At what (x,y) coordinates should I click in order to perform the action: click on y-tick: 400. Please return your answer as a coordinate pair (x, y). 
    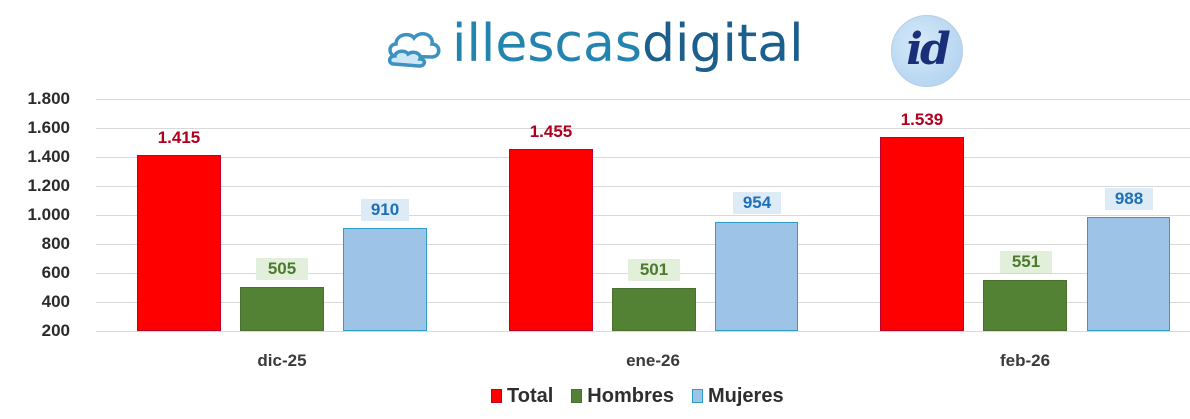
    Looking at the image, I should click on (55, 301).